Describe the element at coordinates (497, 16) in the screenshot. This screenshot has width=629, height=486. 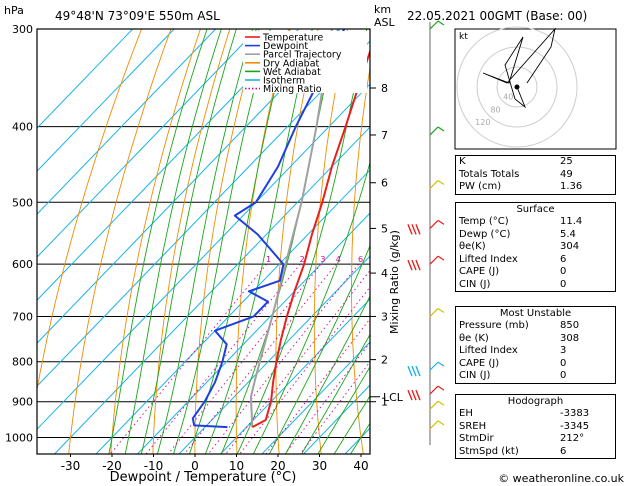
I see `datetime-title: 22.05.2021 00GMT (Base: 00)` at that location.